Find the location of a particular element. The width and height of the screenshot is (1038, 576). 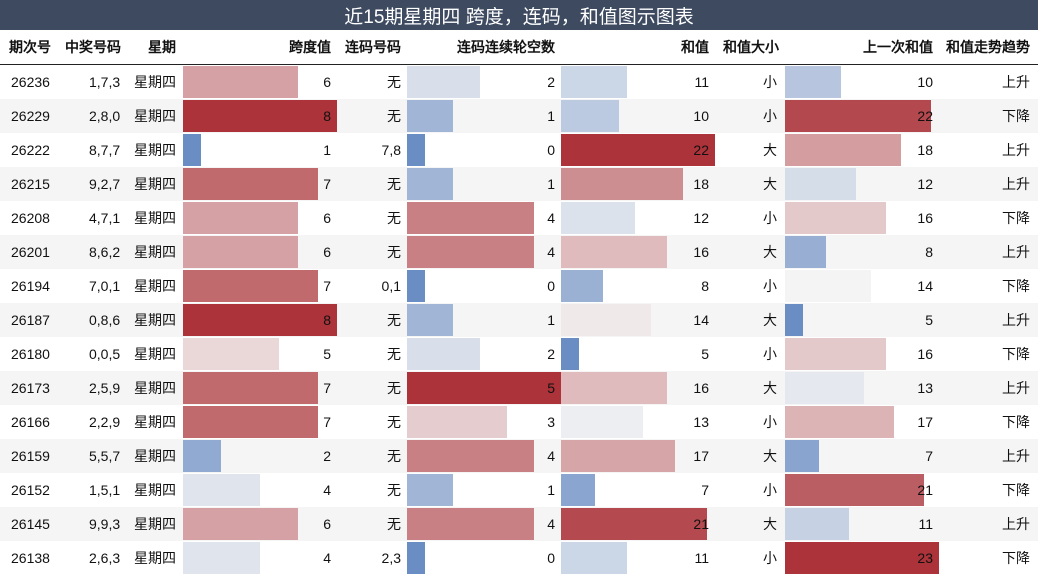

prev-sum-value: 12 is located at coordinates (925, 184).